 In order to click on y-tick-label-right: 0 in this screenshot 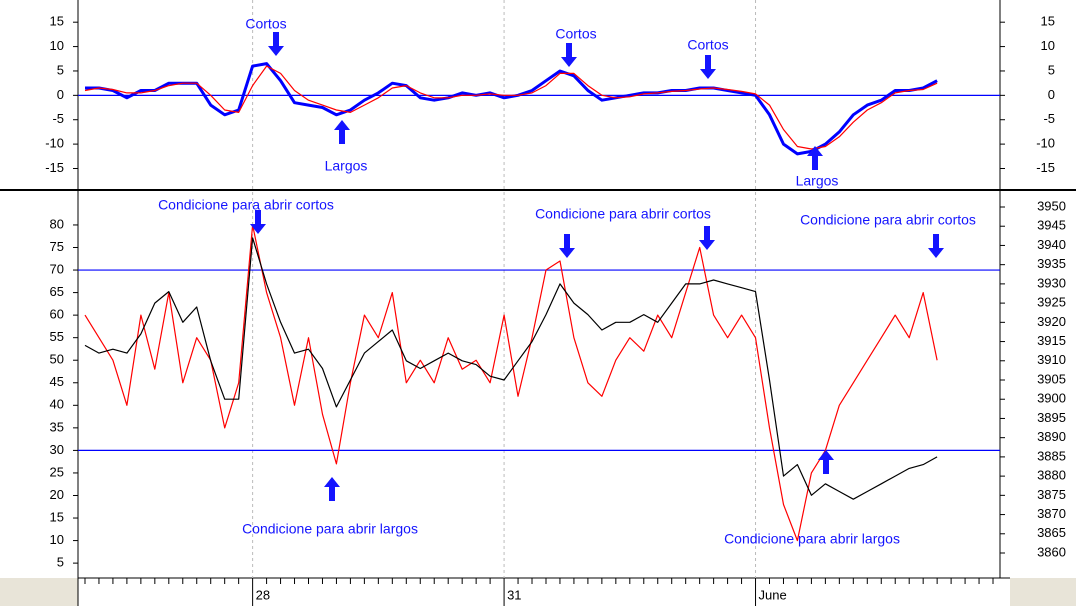, I will do `click(1051, 94)`.